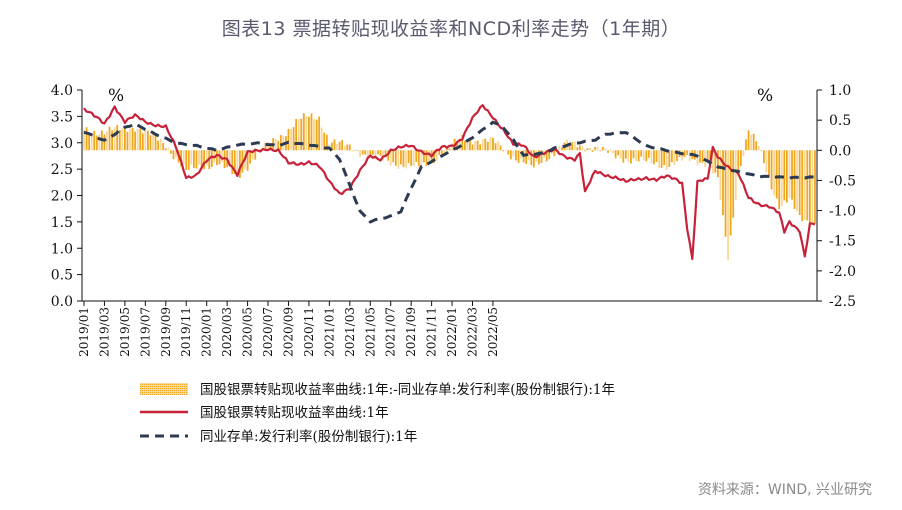 The height and width of the screenshot is (510, 902). What do you see at coordinates (309, 332) in the screenshot?
I see `x-tick-label: 2020/11` at bounding box center [309, 332].